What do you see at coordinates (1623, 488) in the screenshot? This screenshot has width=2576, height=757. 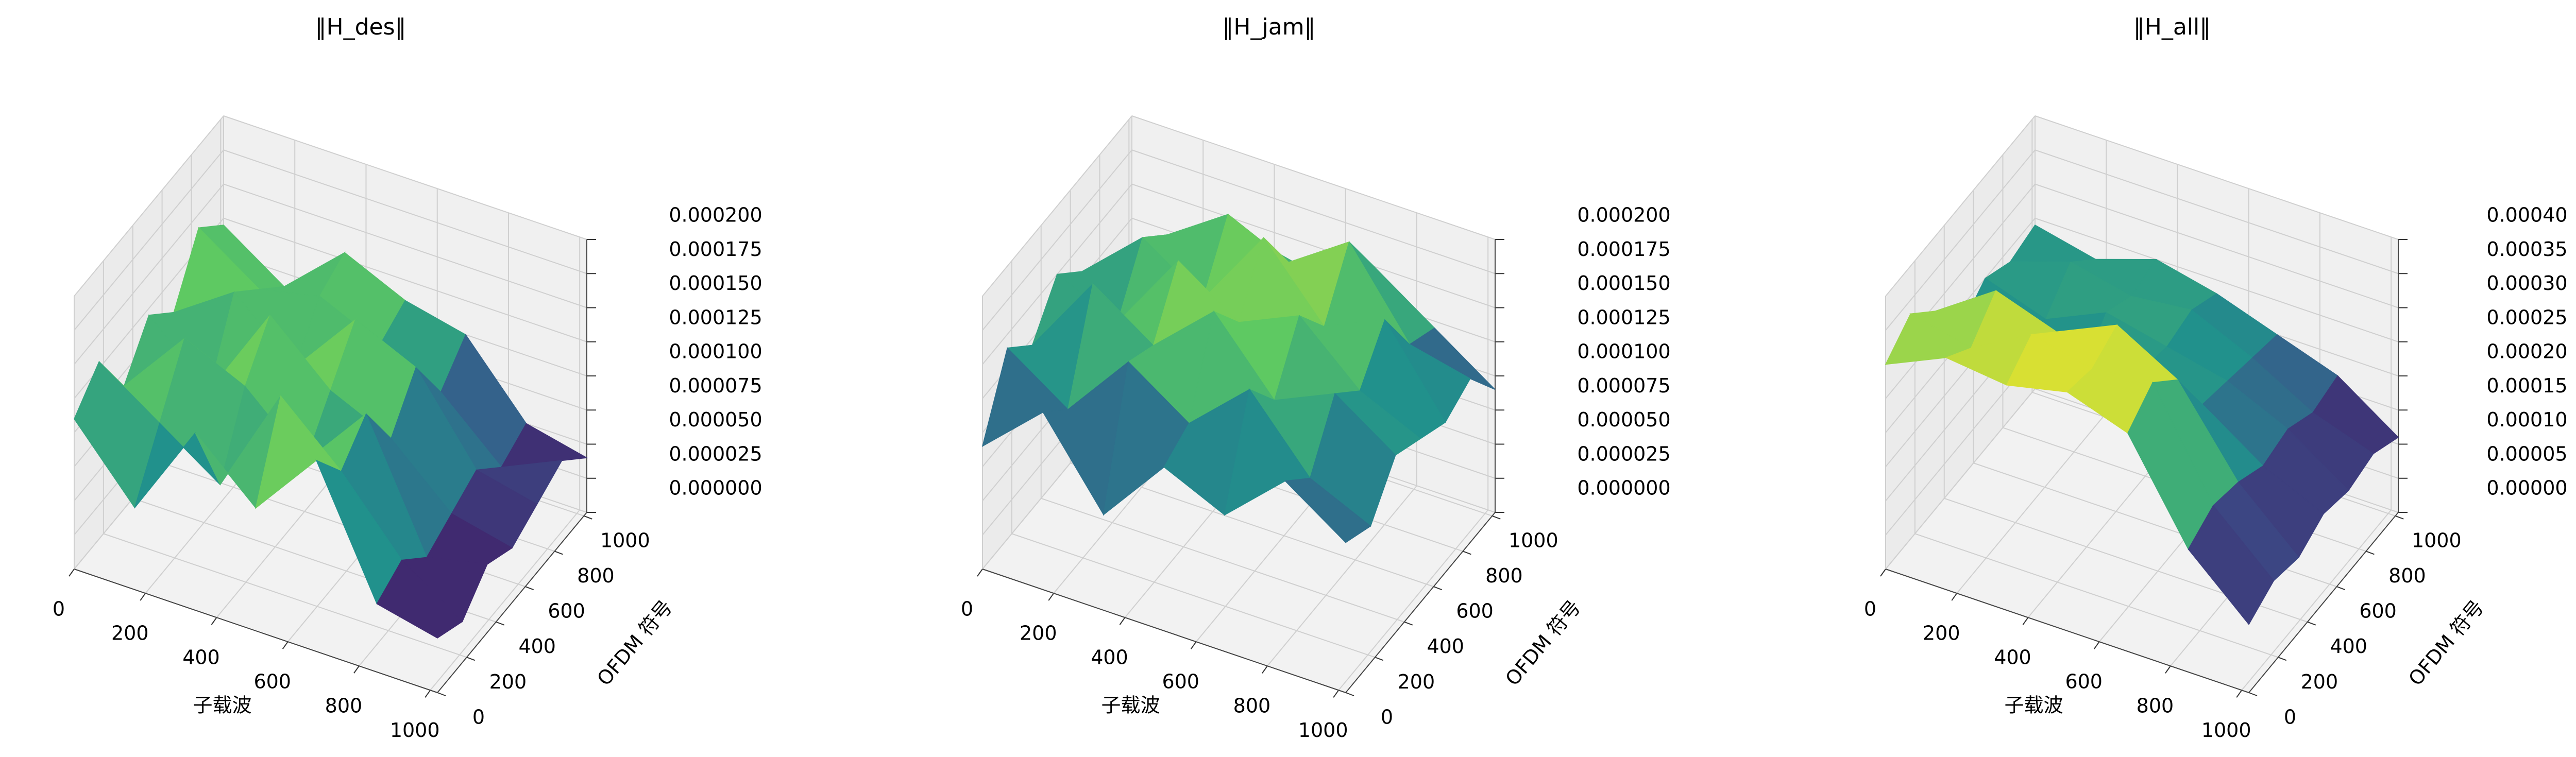 I see `z-tick-label: 0.000000` at bounding box center [1623, 488].